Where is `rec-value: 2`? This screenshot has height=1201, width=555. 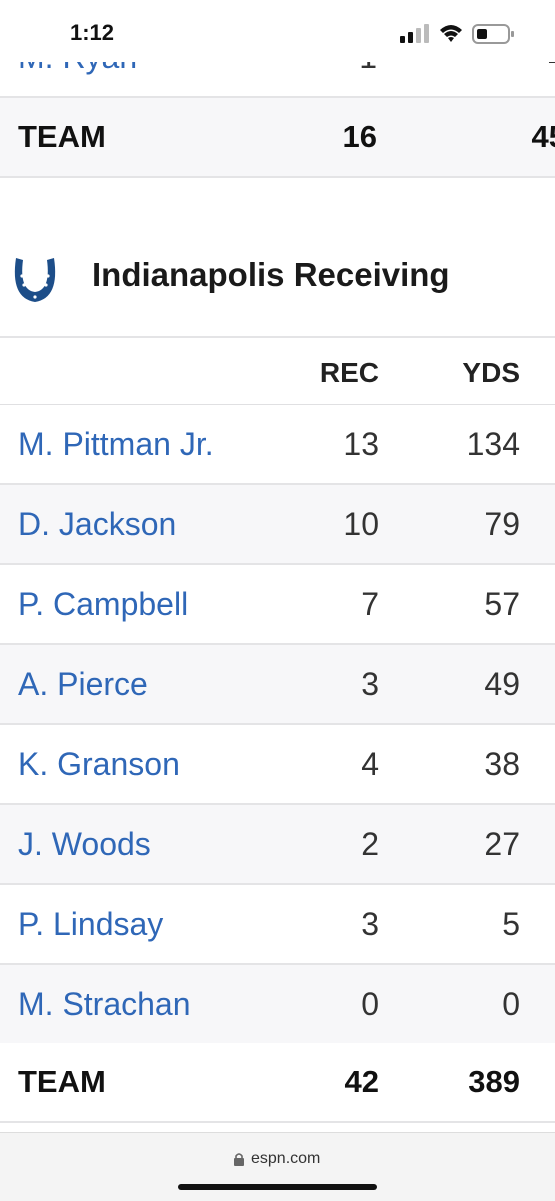
rec-value: 2 is located at coordinates (370, 844).